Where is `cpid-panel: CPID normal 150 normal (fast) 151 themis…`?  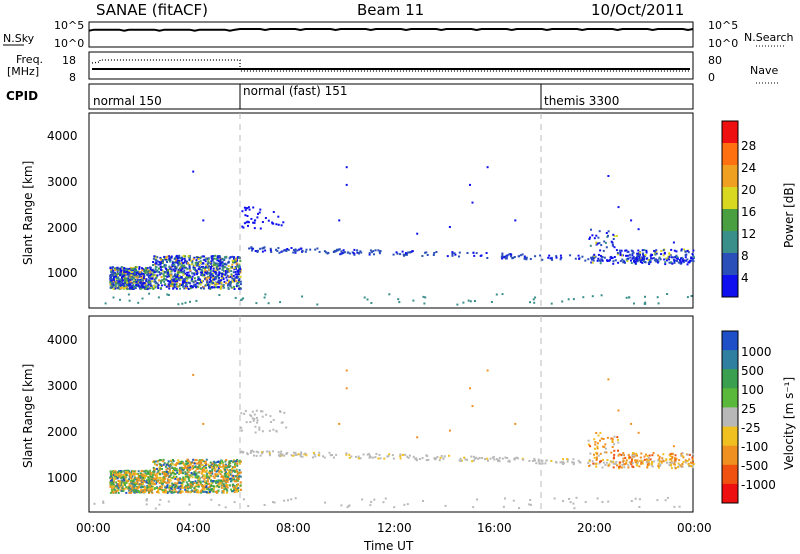
cpid-panel: CPID normal 150 normal (fast) 151 themis… is located at coordinates (350, 96).